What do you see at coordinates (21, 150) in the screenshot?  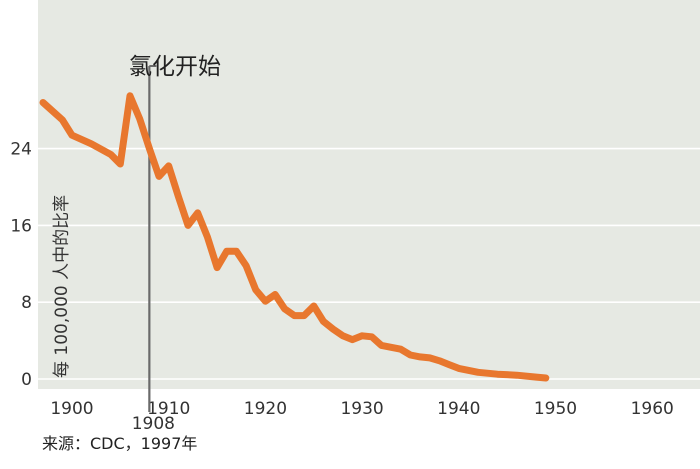 I see `y-tick-label: 24` at bounding box center [21, 150].